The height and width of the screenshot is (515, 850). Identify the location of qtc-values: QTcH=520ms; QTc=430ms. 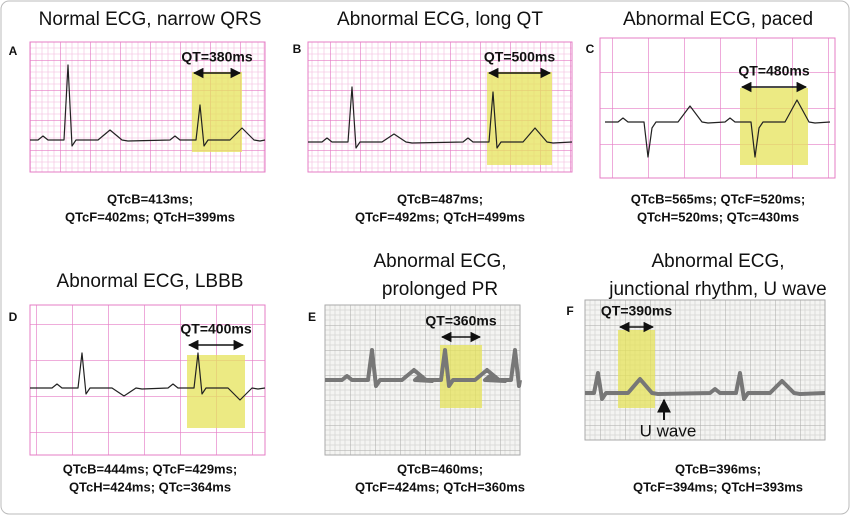
(718, 216).